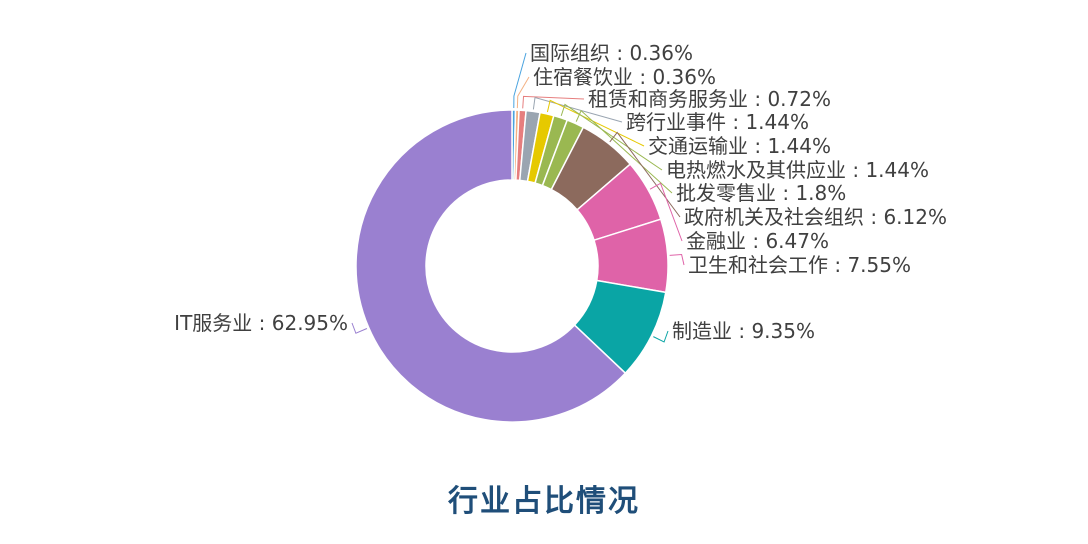 This screenshot has height=544, width=1088. I want to click on slice-label-8: 金融业 : 6.47%, so click(757, 241).